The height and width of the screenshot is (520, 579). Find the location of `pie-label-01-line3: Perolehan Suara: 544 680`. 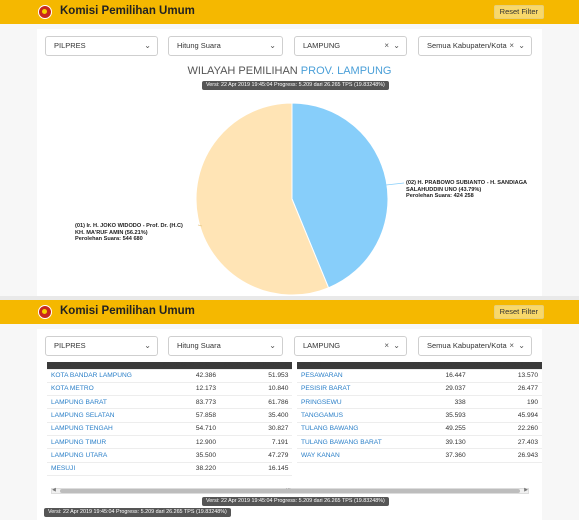

pie-label-01-line3: Perolehan Suara: 544 680 is located at coordinates (109, 239).